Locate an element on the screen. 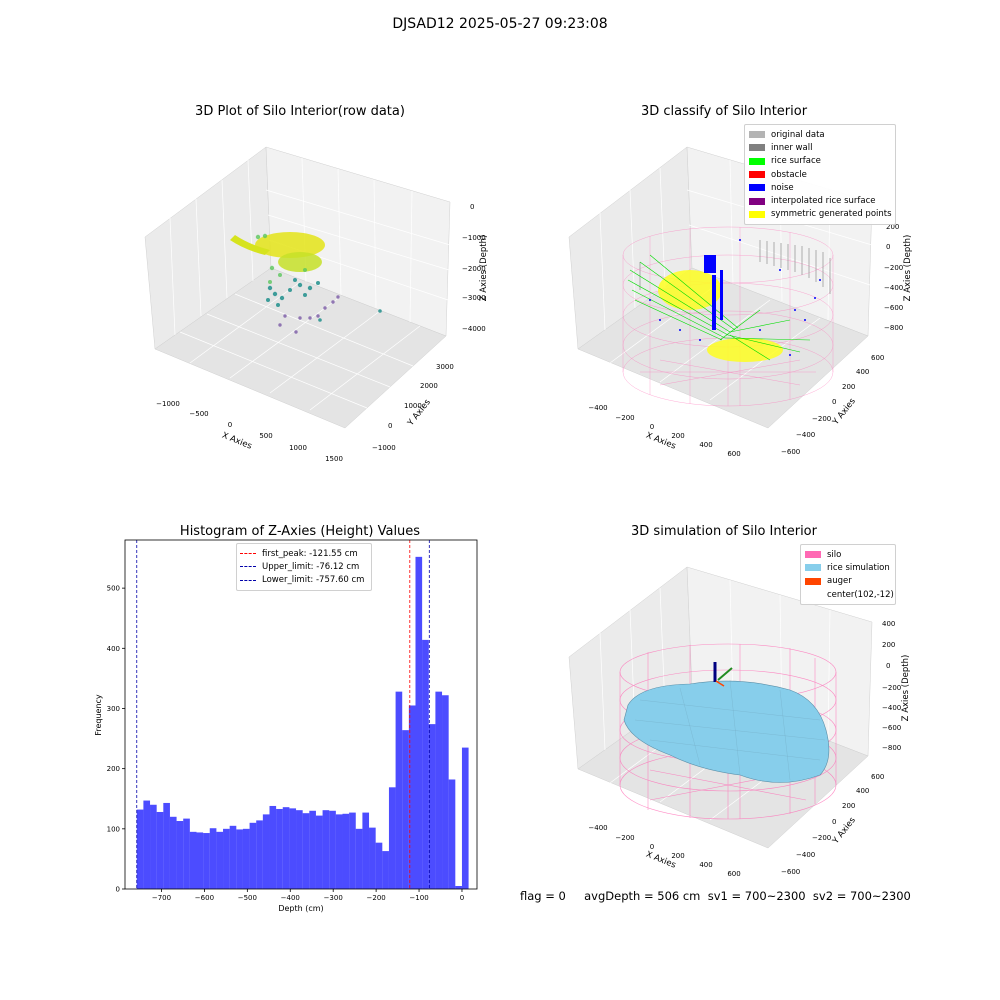 Image resolution: width=1000 pixels, height=1000 pixels. p4-ztick-6: −800 is located at coordinates (891, 748).